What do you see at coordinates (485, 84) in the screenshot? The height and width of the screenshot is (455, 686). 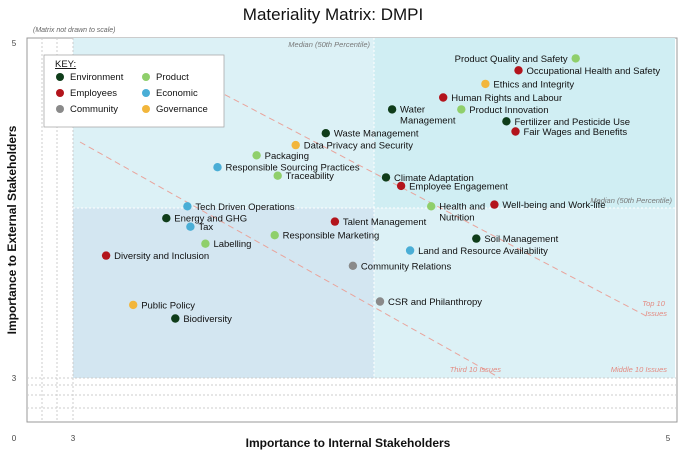 I see `point-ethics-and-integrity` at bounding box center [485, 84].